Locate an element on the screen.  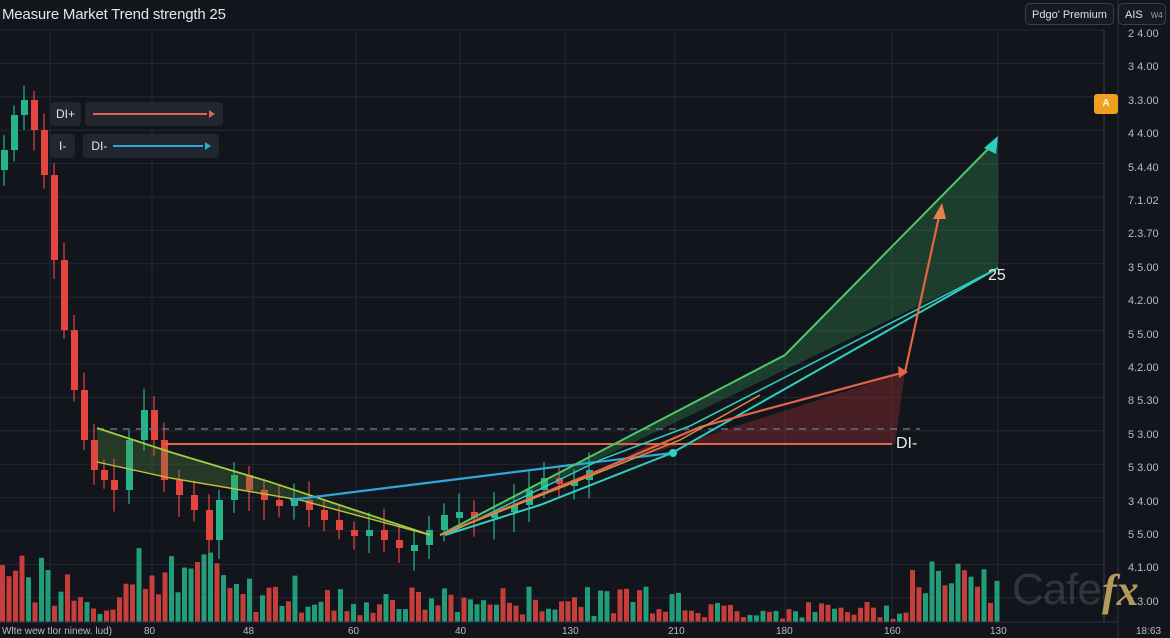
adx-value-label: 25 is located at coordinates (997, 275).